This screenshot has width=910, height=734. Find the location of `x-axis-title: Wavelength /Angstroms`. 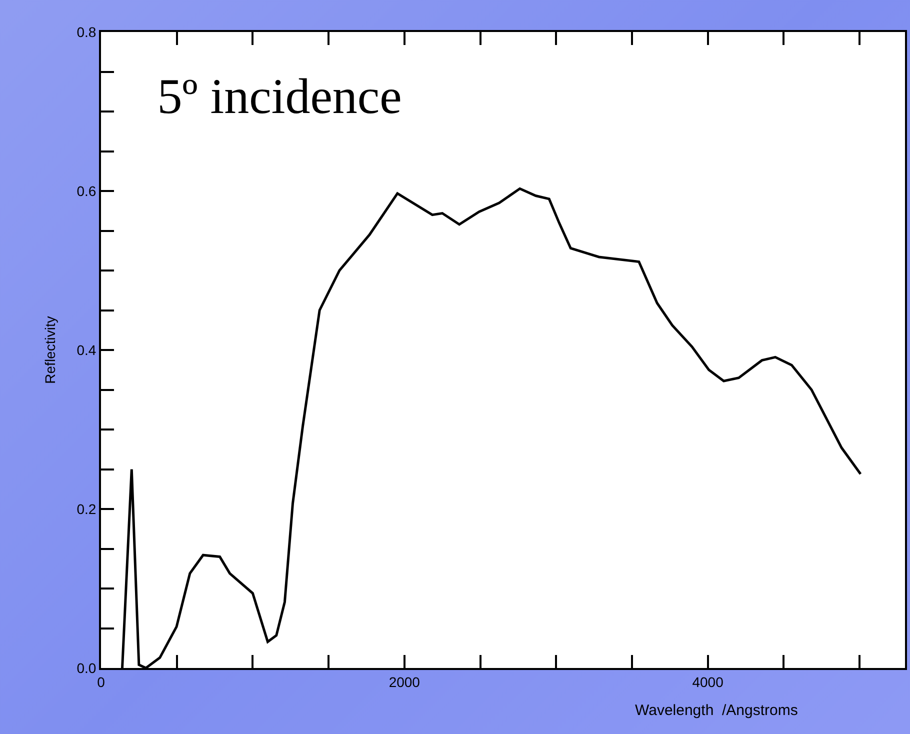

x-axis-title: Wavelength /Angstroms is located at coordinates (716, 710).